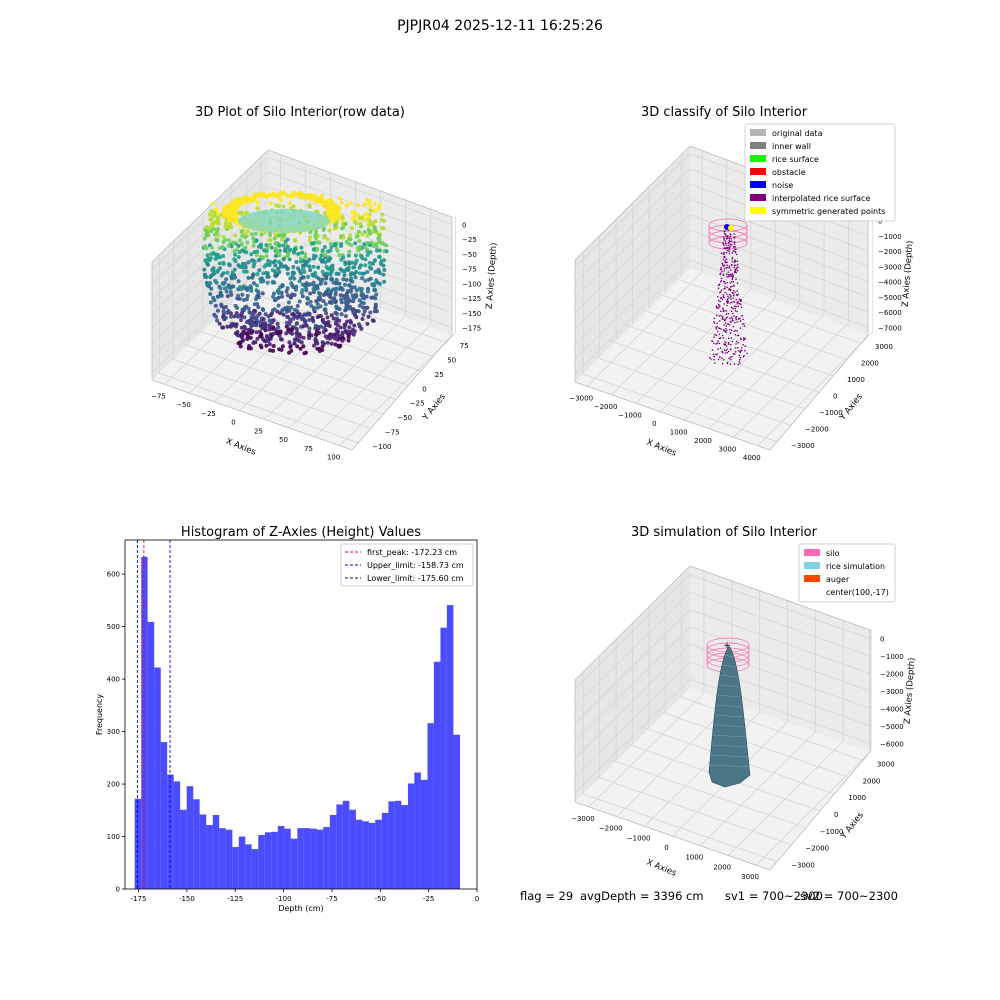  Describe the element at coordinates (882, 640) in the screenshot. I see `p4-ztick-label: 0` at that location.